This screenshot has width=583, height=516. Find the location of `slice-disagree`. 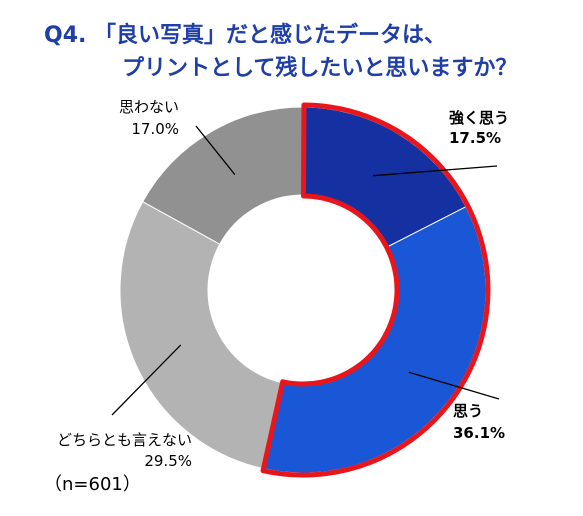

slice-disagree is located at coordinates (223, 175).